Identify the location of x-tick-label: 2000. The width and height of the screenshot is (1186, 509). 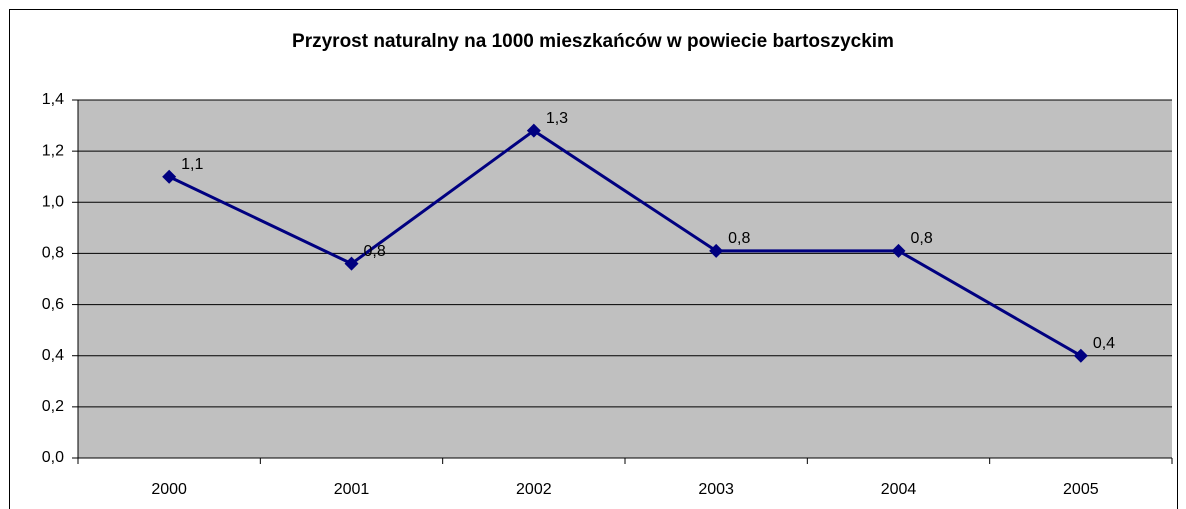
(169, 489).